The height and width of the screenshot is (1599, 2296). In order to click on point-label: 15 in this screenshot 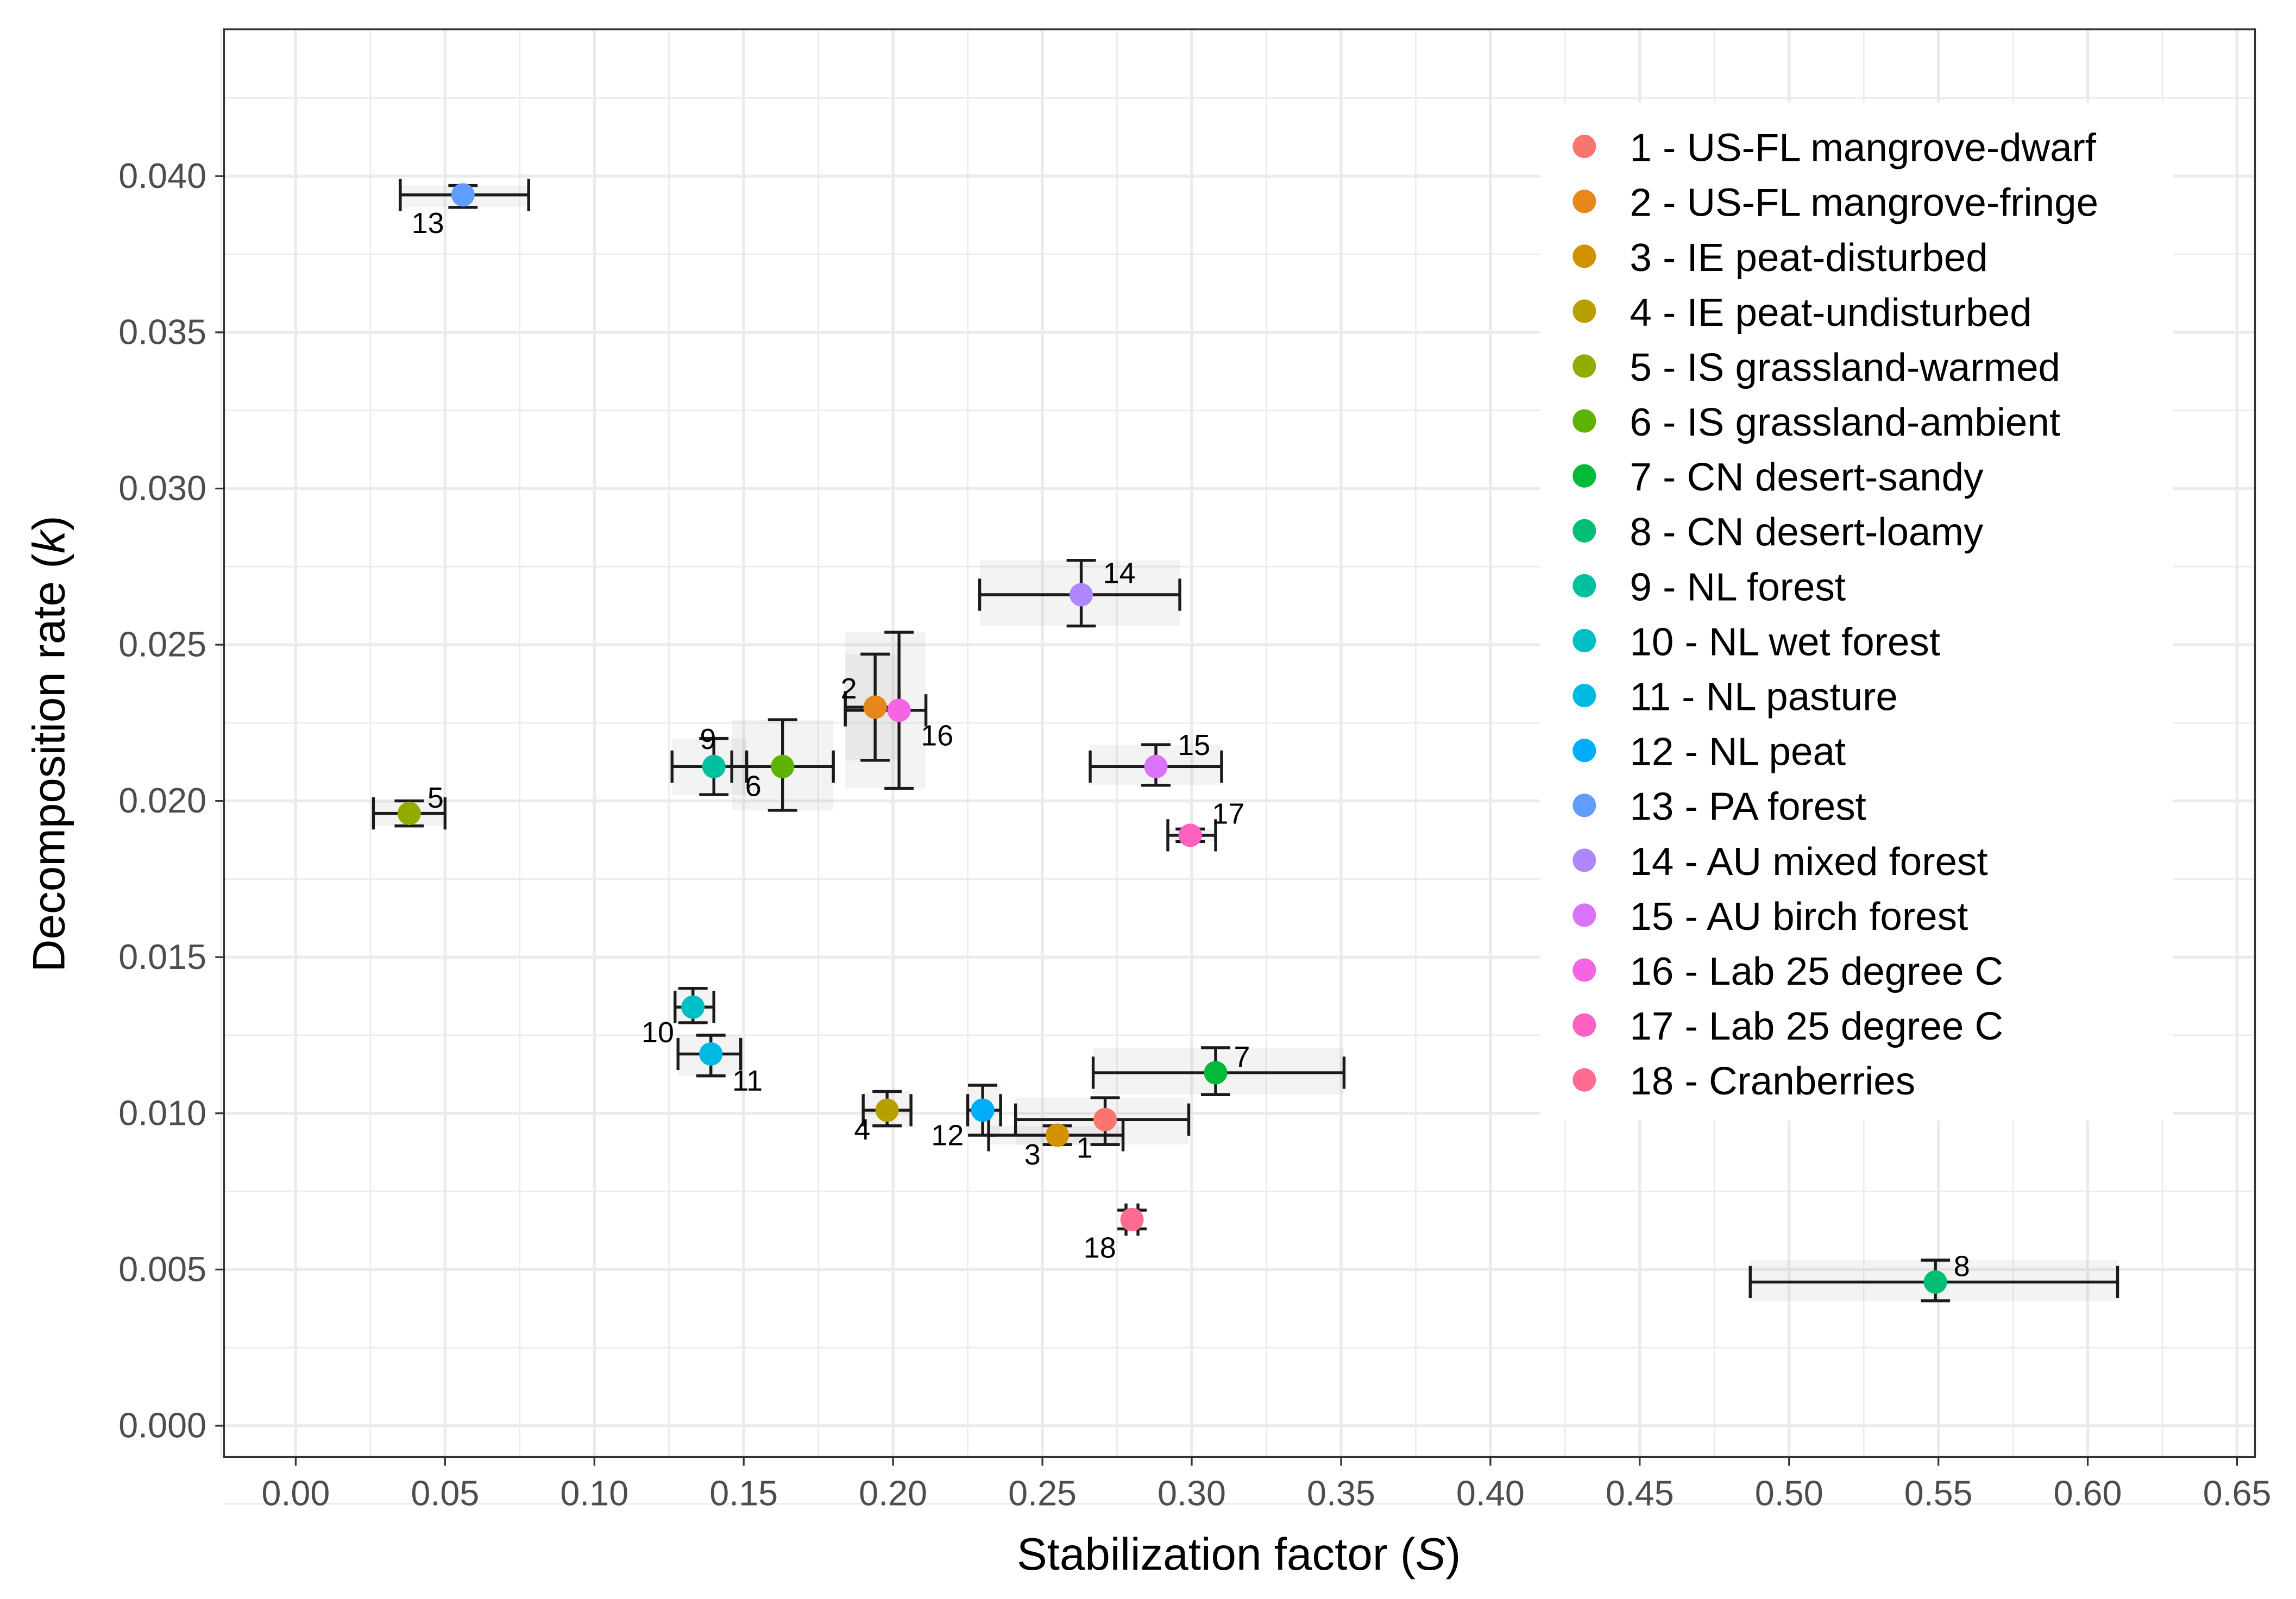, I will do `click(1194, 745)`.